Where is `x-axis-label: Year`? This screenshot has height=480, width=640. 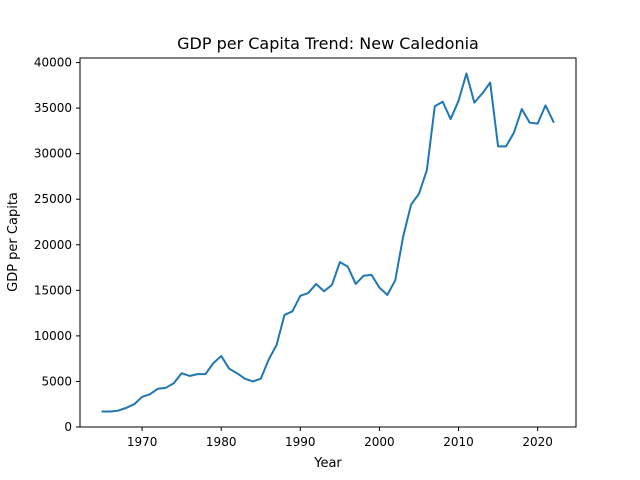
x-axis-label: Year is located at coordinates (327, 463).